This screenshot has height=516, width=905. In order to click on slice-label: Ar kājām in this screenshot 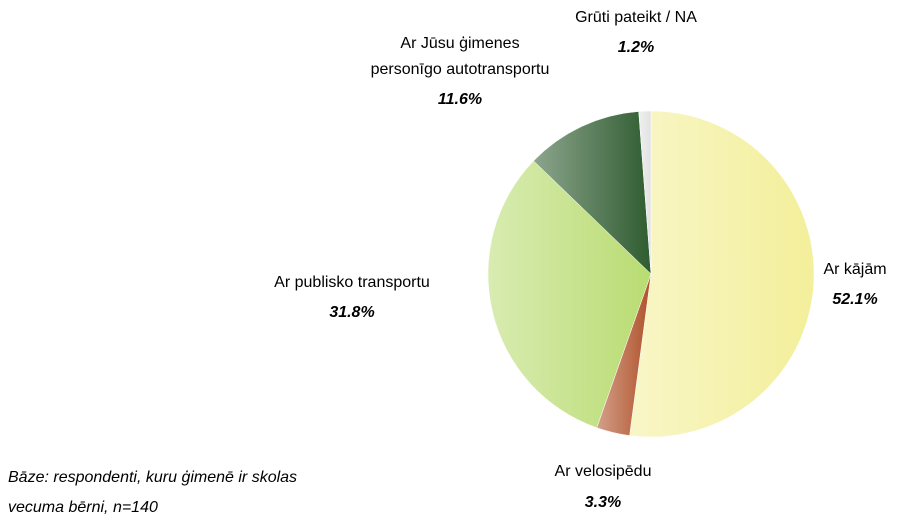, I will do `click(854, 269)`.